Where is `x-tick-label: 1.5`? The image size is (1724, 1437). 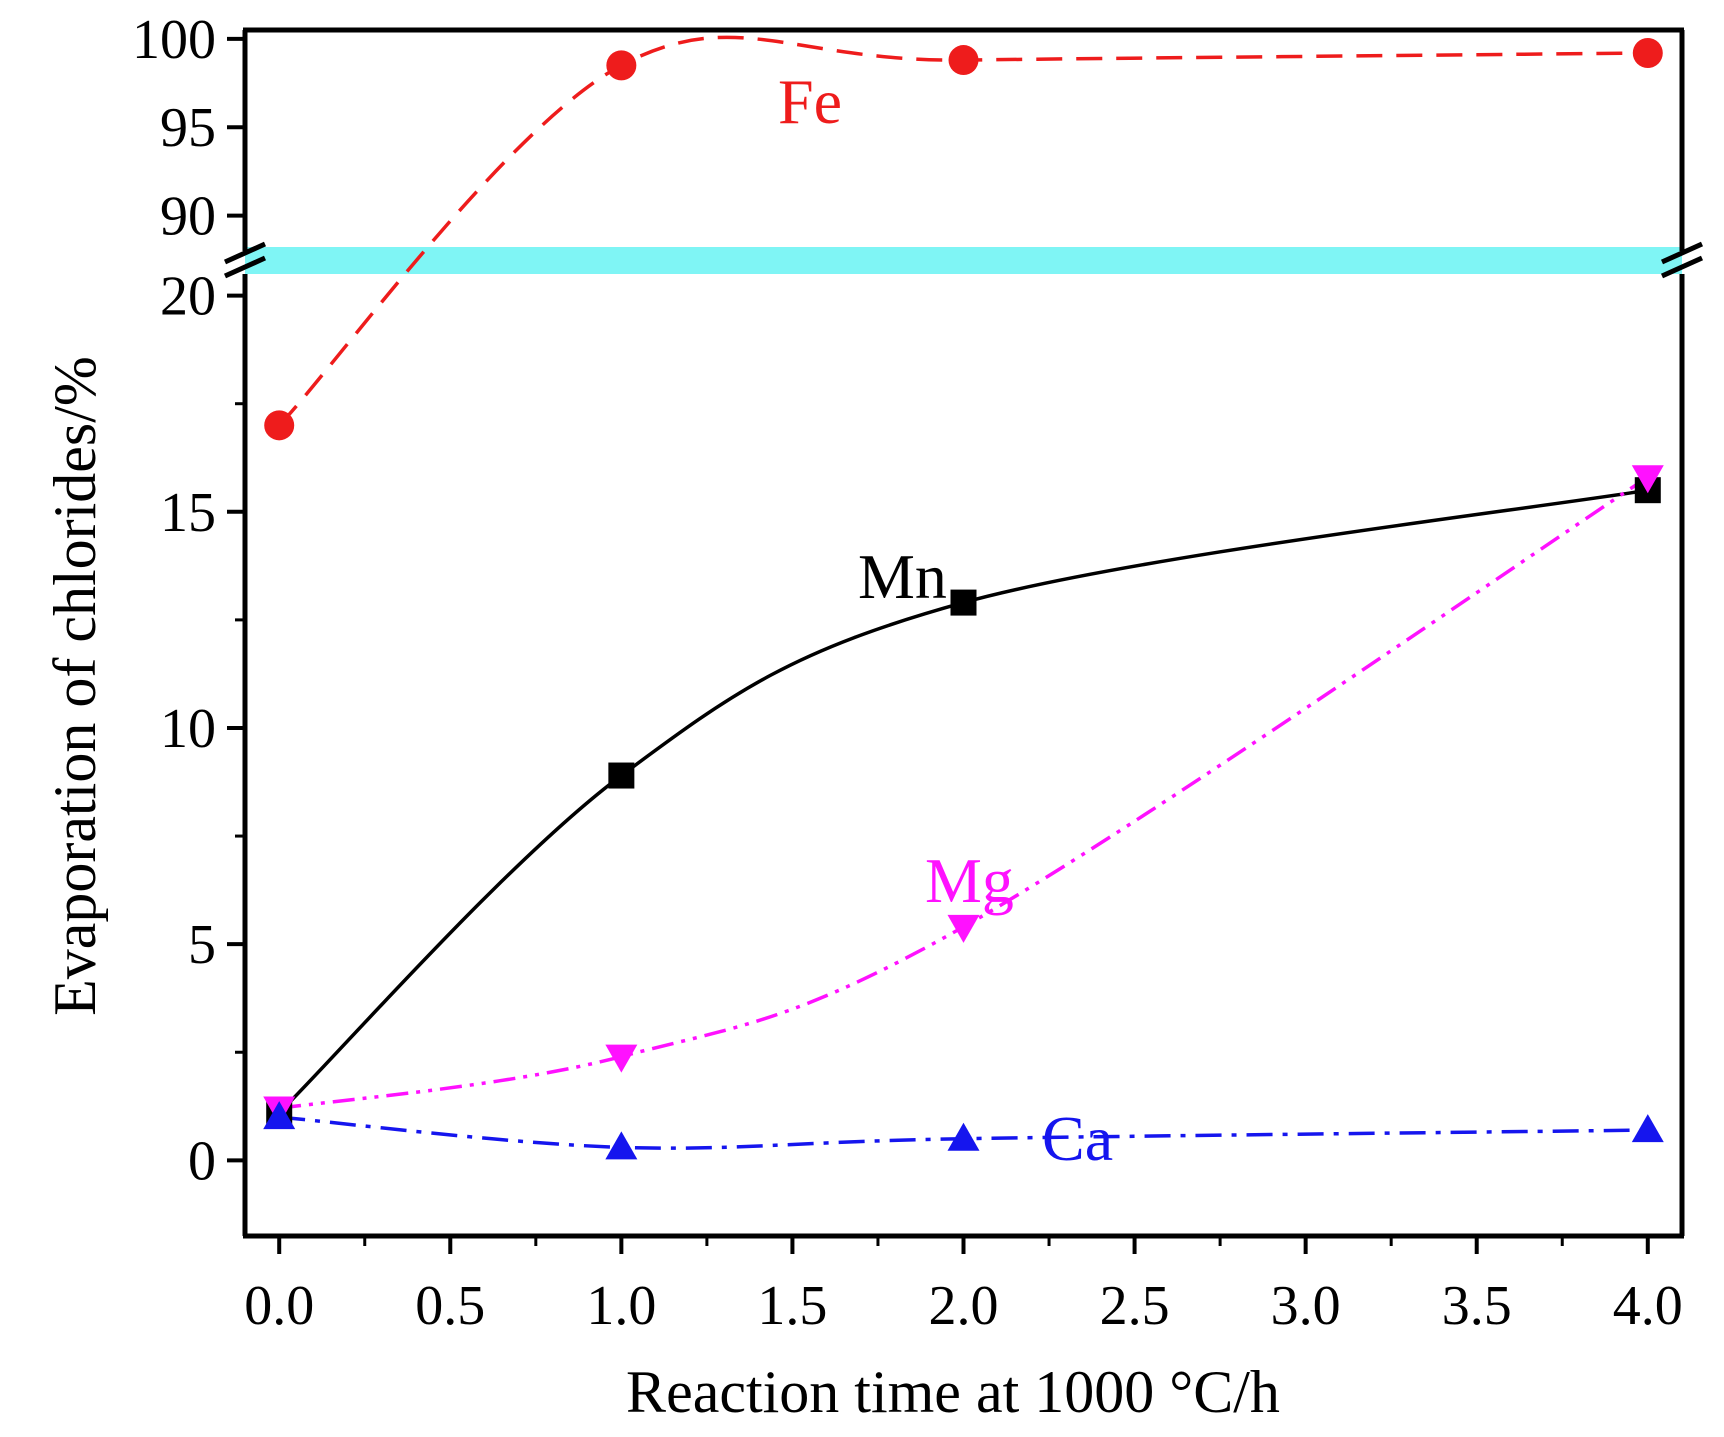 x-tick-label: 1.5 is located at coordinates (792, 1306).